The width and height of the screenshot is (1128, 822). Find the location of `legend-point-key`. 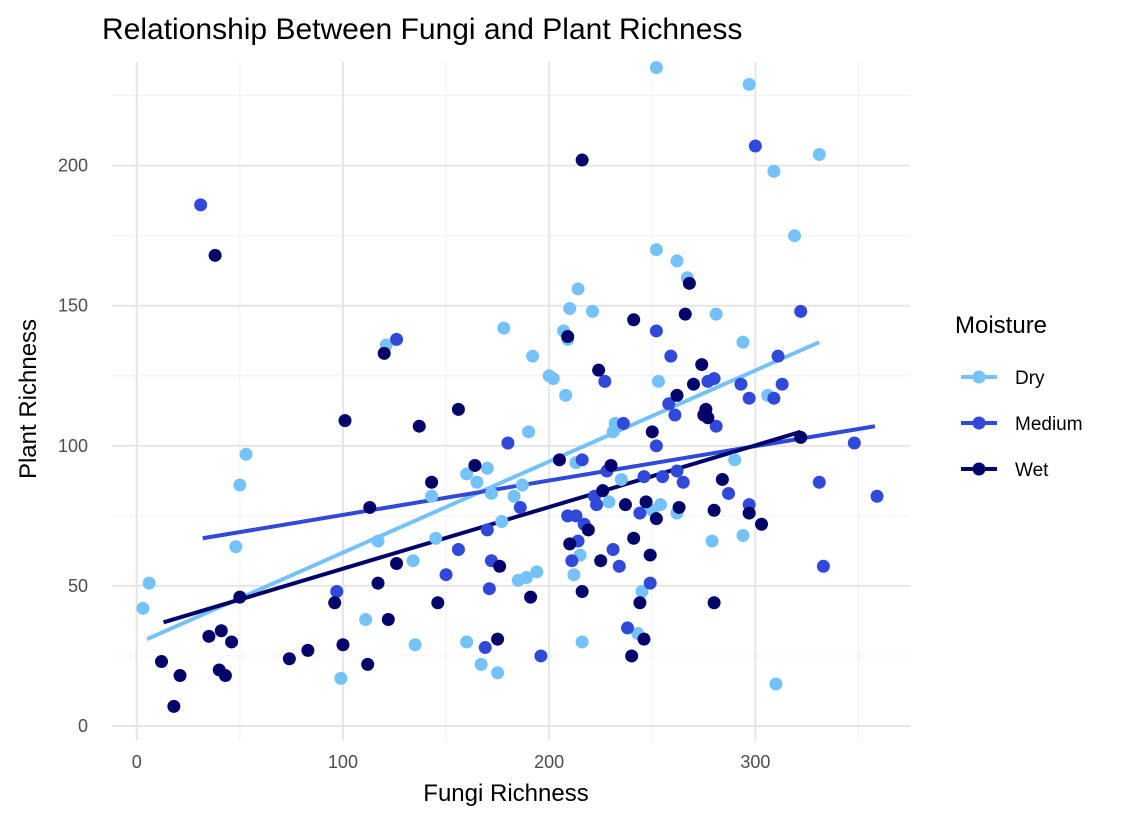

legend-point-key is located at coordinates (979, 377).